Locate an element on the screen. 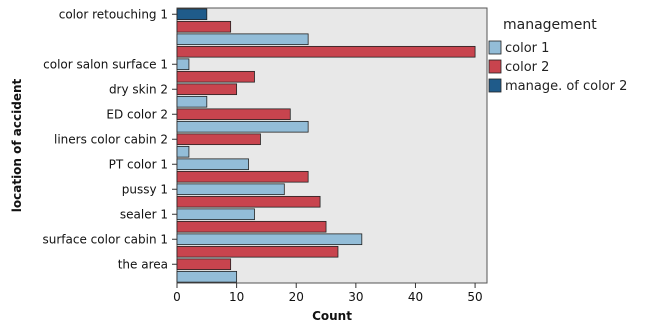 The width and height of the screenshot is (647, 324). x-axis: 0 10 20 30 40 50 is located at coordinates (328, 293).